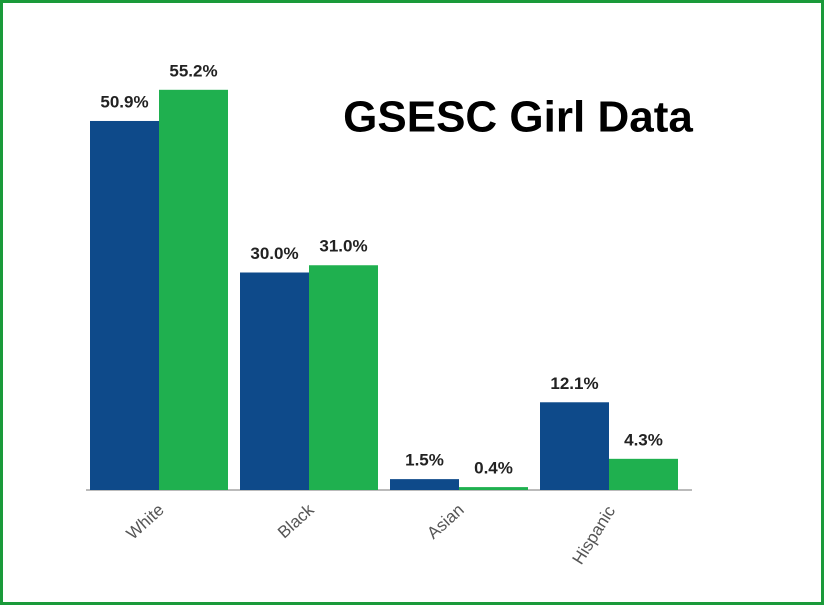  I want to click on value-label: 31.0%, so click(343, 246).